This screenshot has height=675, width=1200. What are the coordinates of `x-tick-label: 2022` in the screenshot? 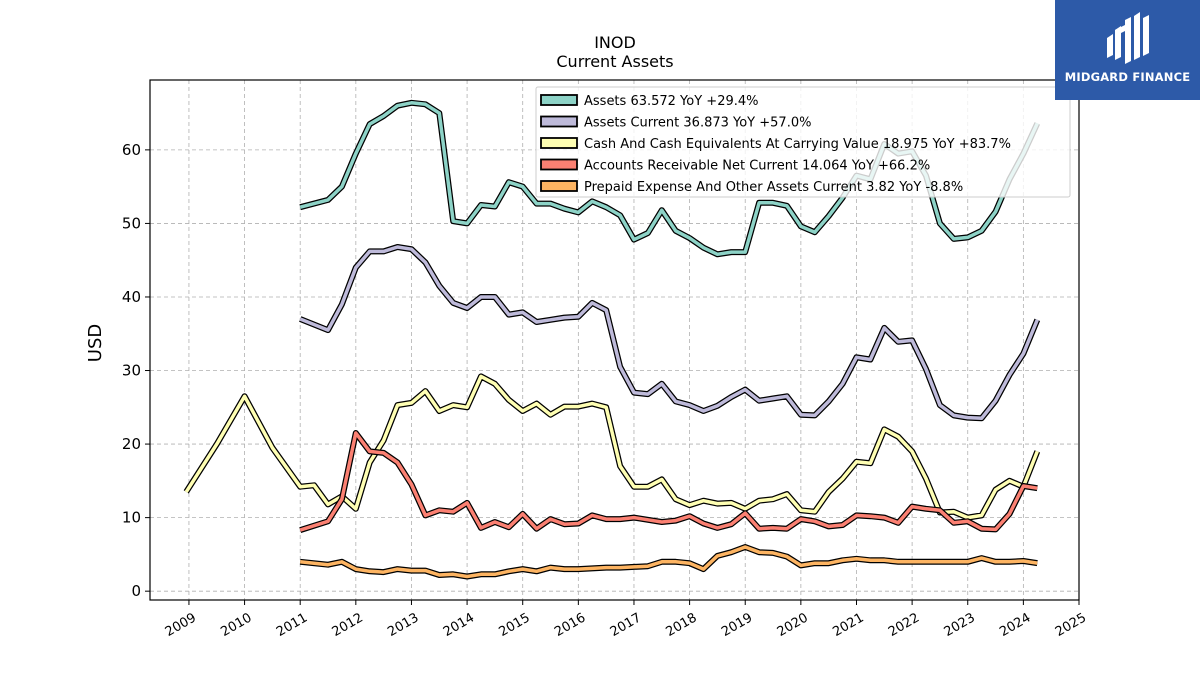 It's located at (904, 625).